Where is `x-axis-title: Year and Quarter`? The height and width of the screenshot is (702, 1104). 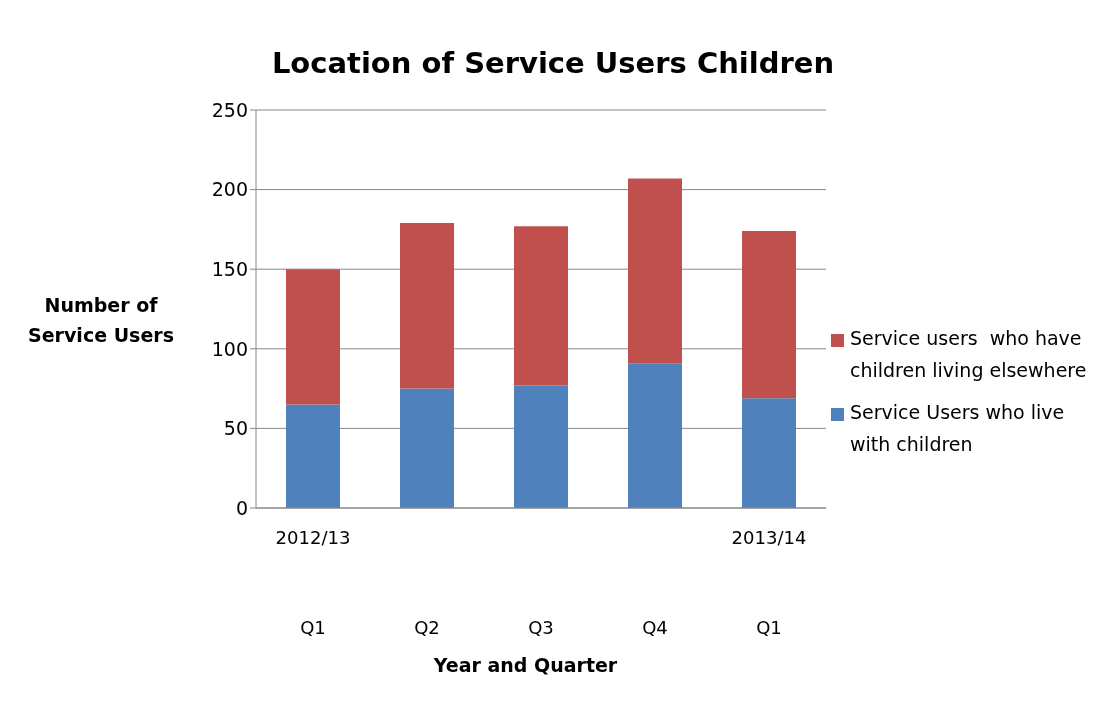
x-axis-title: Year and Quarter is located at coordinates (525, 665).